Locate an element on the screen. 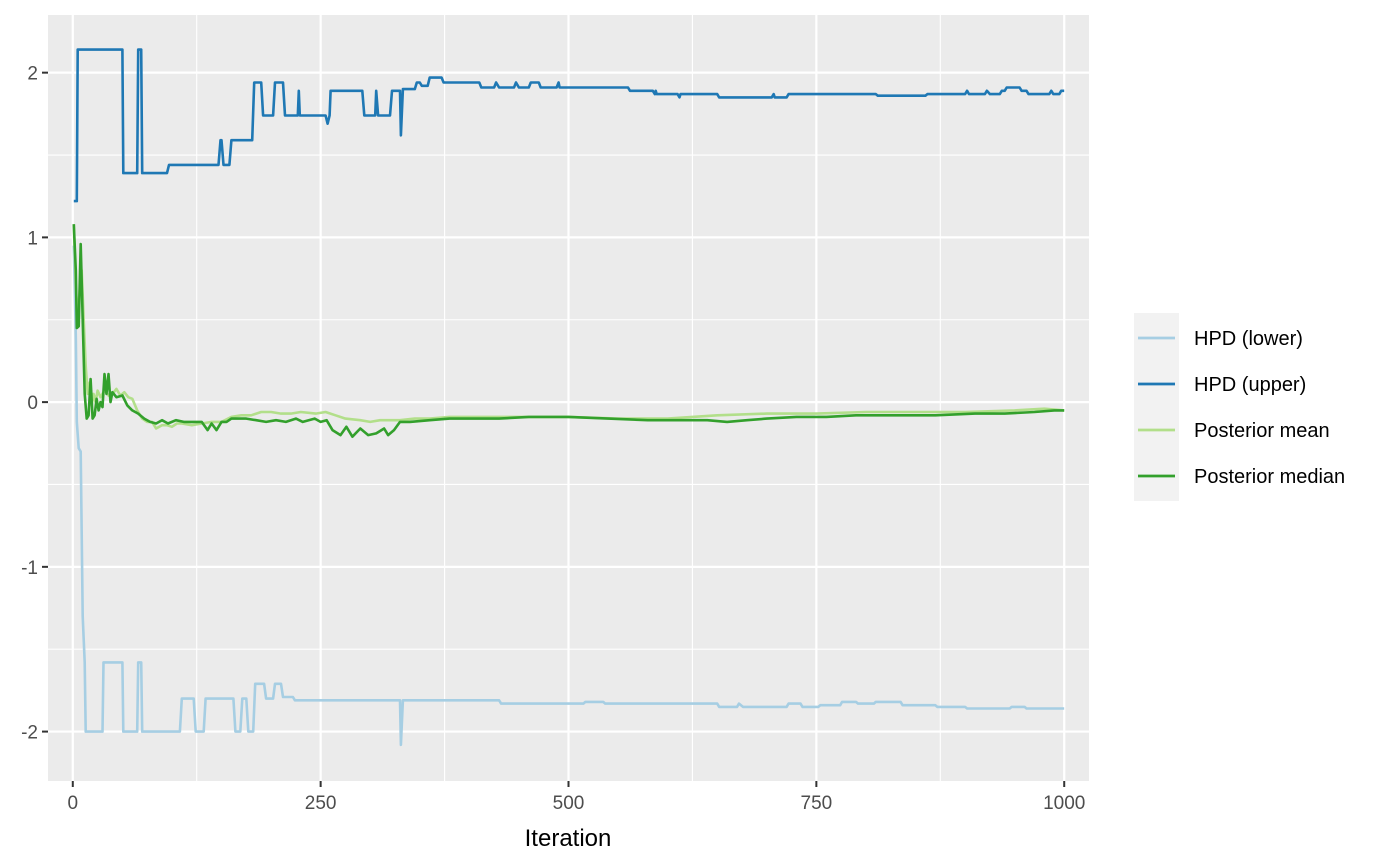  legend-label: HPD (lower) is located at coordinates (1248, 339).